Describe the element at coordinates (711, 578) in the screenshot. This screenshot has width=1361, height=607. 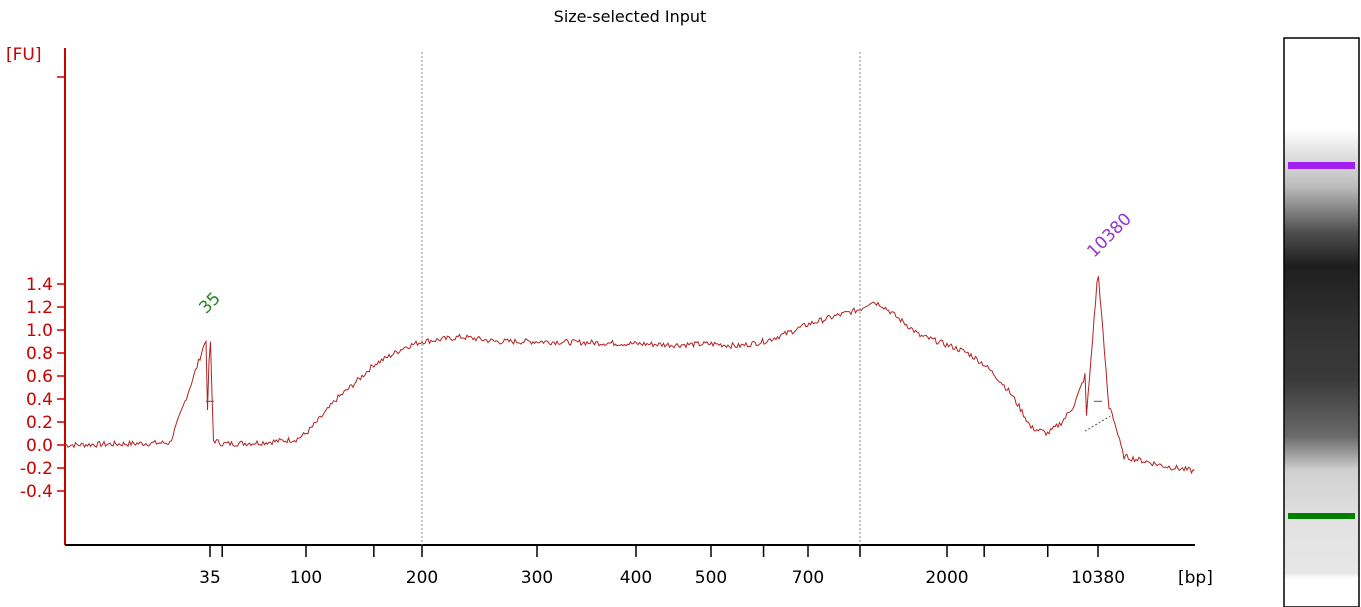
I see `x-tick-label: 500` at that location.